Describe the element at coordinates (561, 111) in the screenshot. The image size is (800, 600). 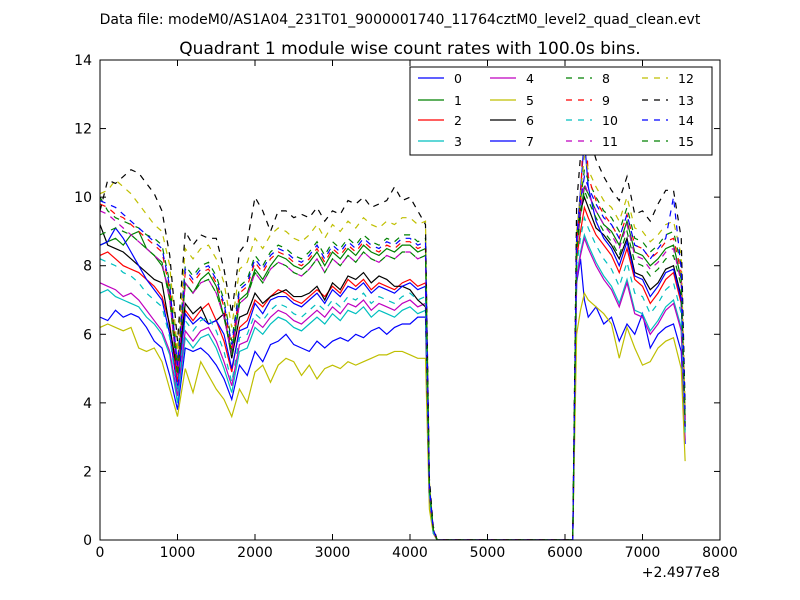
I see `legend-frame` at that location.